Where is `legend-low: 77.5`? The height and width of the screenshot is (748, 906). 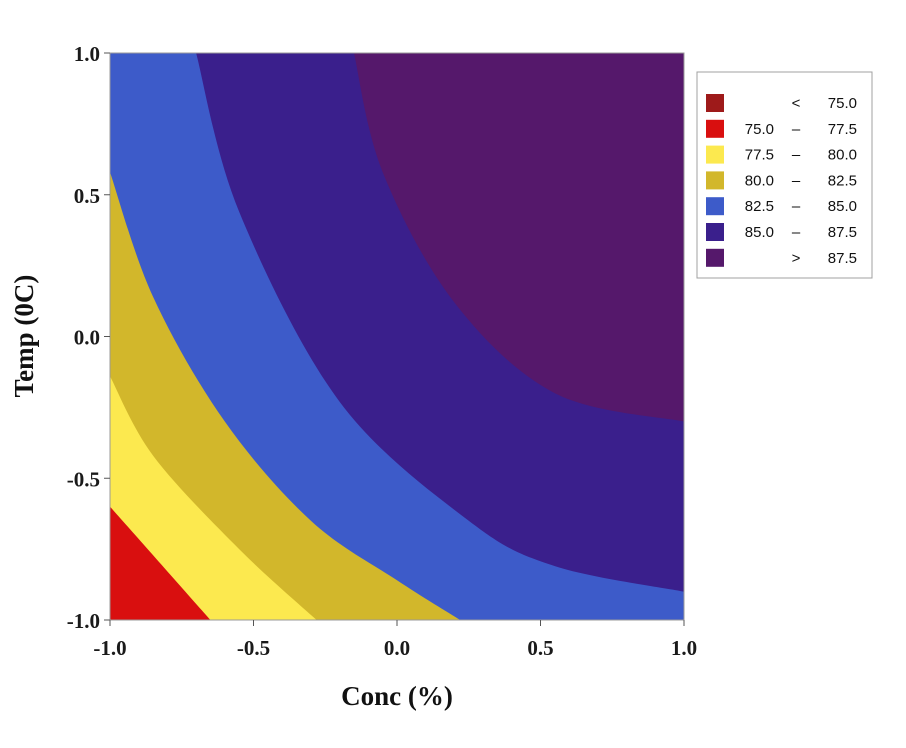
legend-low: 77.5 is located at coordinates (759, 155).